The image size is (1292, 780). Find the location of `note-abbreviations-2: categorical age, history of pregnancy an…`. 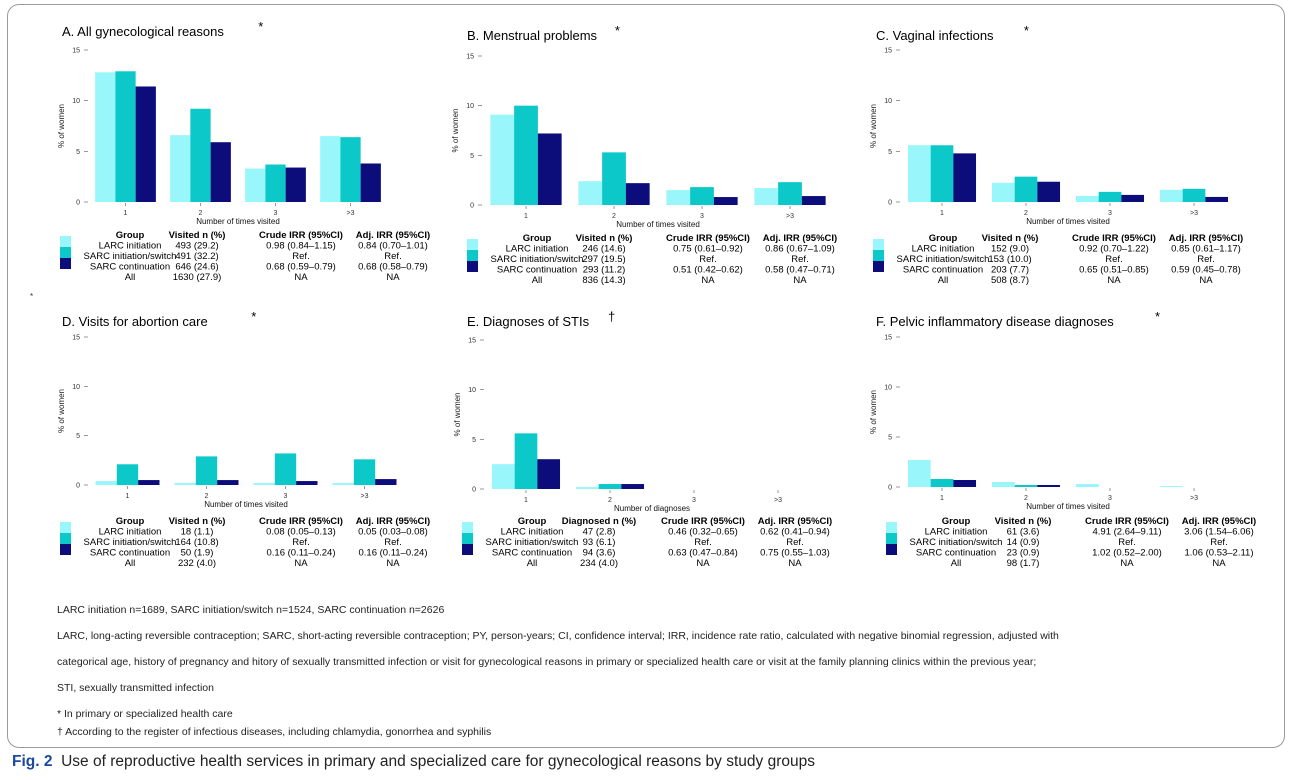

note-abbreviations-2: categorical age, history of pregnancy an… is located at coordinates (547, 662).